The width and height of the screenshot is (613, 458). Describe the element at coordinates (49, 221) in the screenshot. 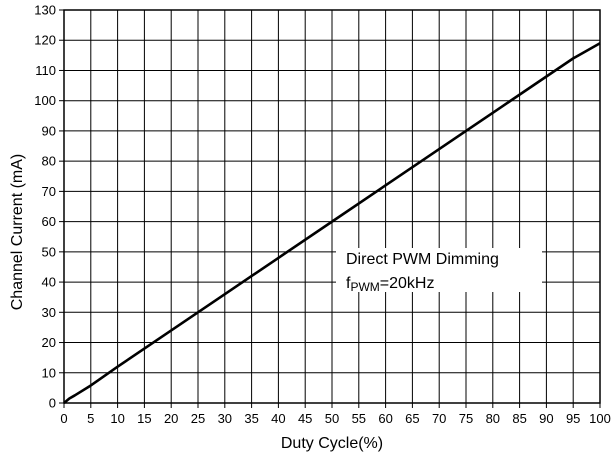

I see `y-tick-label: 60` at that location.